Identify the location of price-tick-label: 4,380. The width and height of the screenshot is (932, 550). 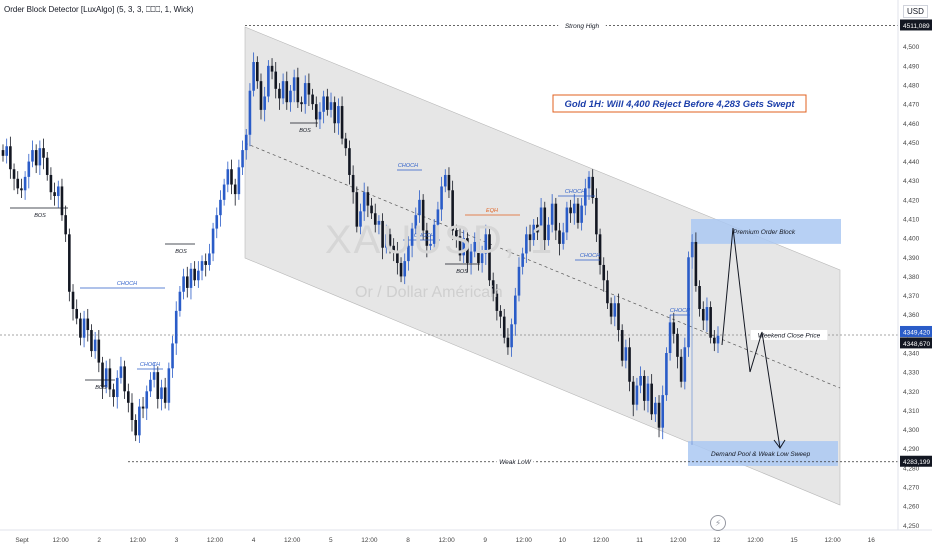
(911, 277).